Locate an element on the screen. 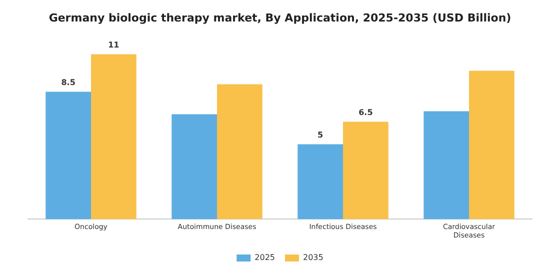 Image resolution: width=560 pixels, height=280 pixels. legend-label: 2025 is located at coordinates (264, 257).